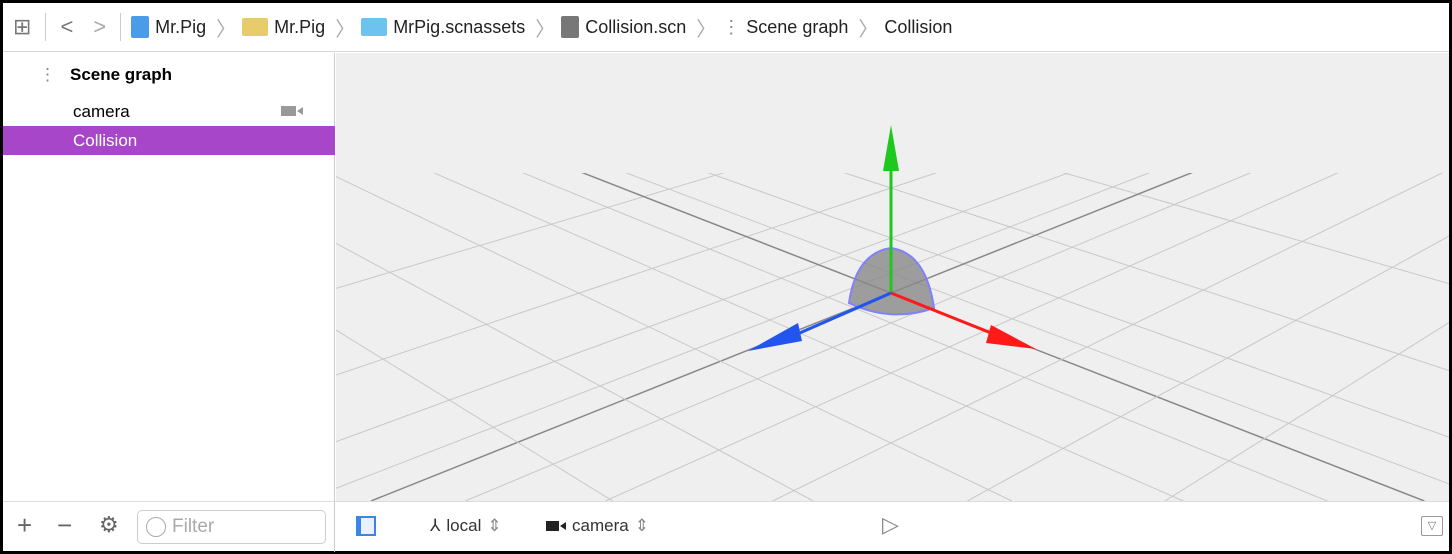  Describe the element at coordinates (838, 316) in the screenshot. I see `z-axis` at that location.